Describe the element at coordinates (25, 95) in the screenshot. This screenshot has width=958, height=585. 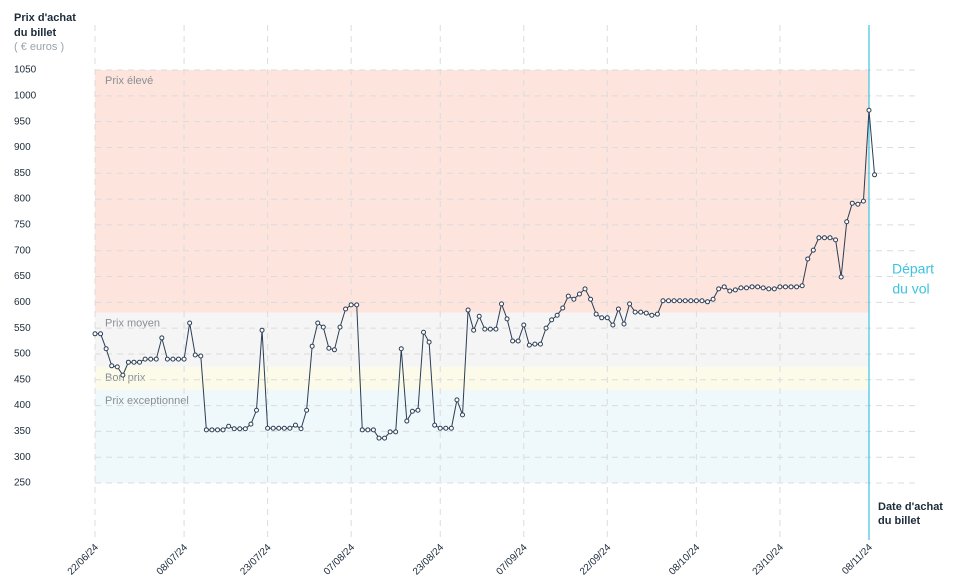
I see `y-tick-label: 1000` at that location.